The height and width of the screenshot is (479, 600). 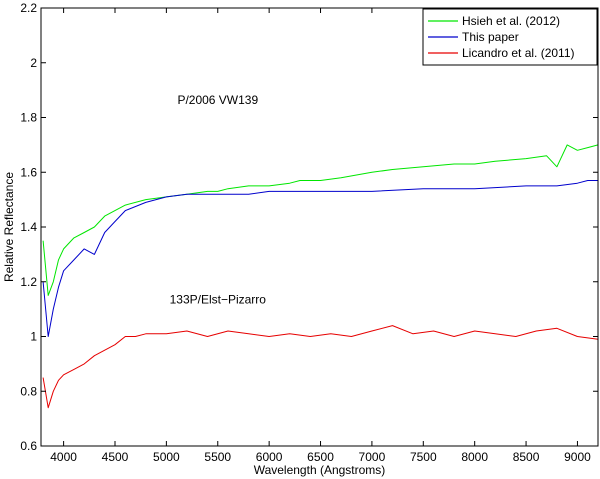 I want to click on x-tick-label: 8000, so click(x=474, y=457).